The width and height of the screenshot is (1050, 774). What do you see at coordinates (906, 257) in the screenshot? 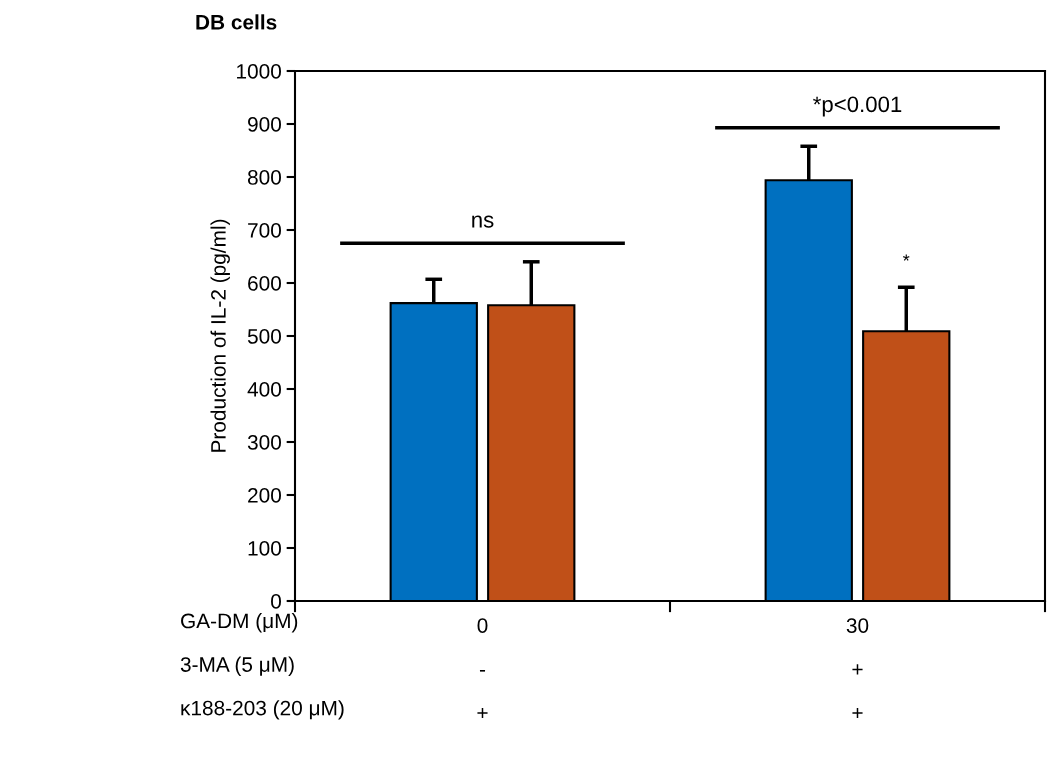
I see `annotation: *` at bounding box center [906, 257].